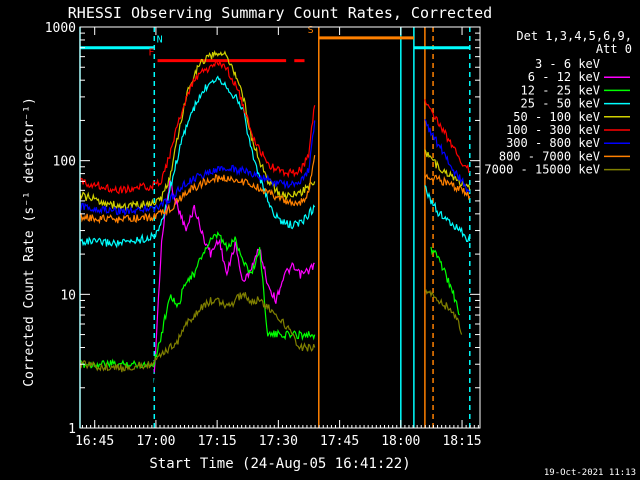 The image size is (640, 480). What do you see at coordinates (94, 441) in the screenshot?
I see `x-tick-label-0: 16:45` at bounding box center [94, 441].